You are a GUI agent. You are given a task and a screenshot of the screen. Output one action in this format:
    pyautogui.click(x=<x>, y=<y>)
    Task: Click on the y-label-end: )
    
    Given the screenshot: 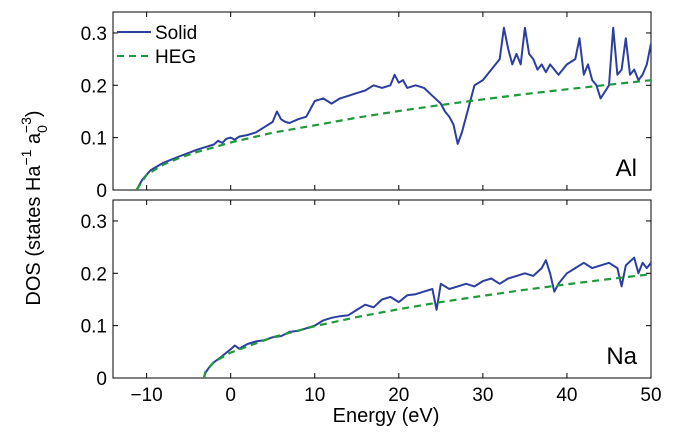 What is the action you would take?
    pyautogui.click(x=34, y=113)
    